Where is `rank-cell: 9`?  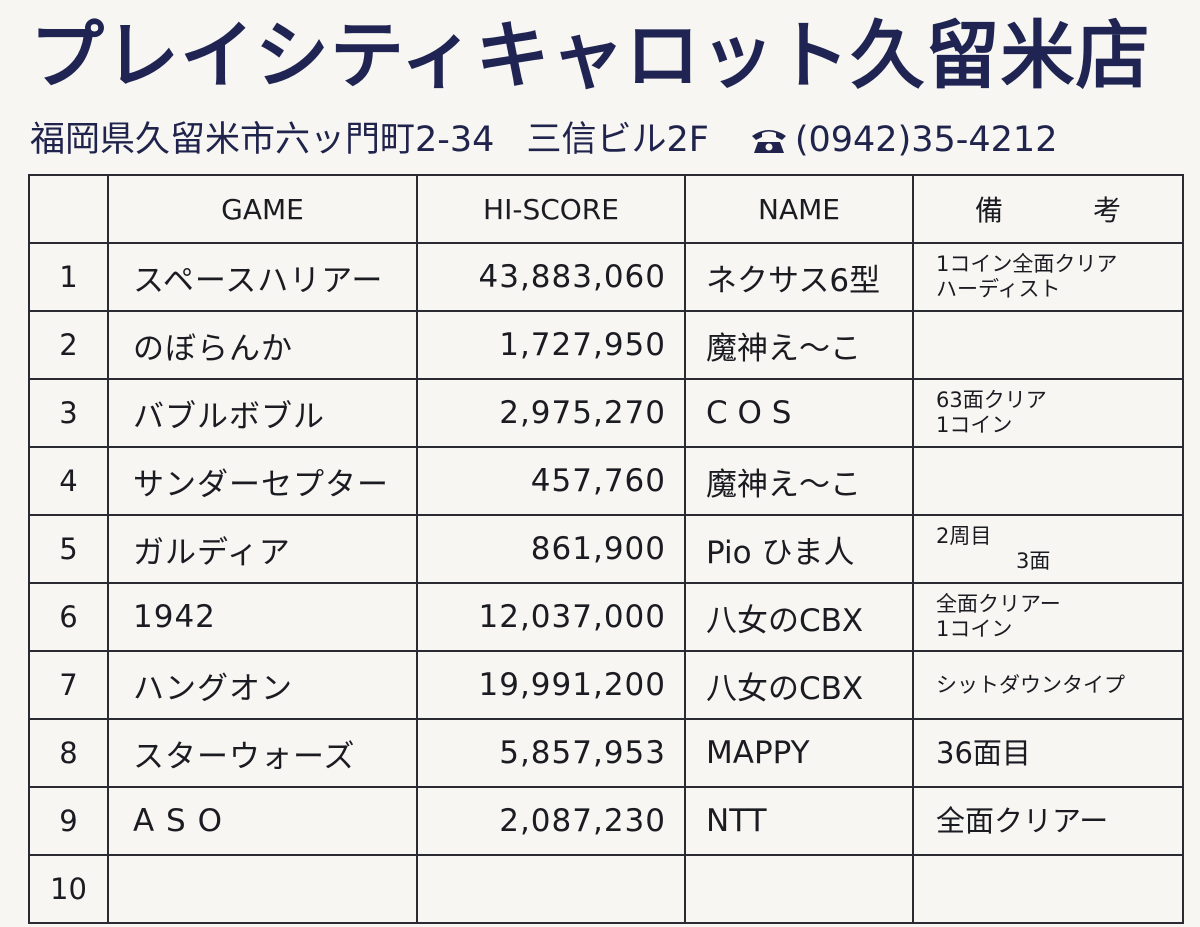 rank-cell: 9 is located at coordinates (68, 821).